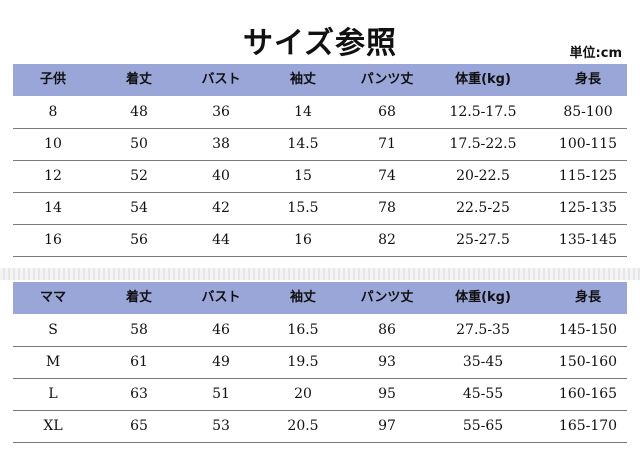 This screenshot has width=640, height=475. Describe the element at coordinates (139, 394) in the screenshot. I see `table-cell: 63` at that location.